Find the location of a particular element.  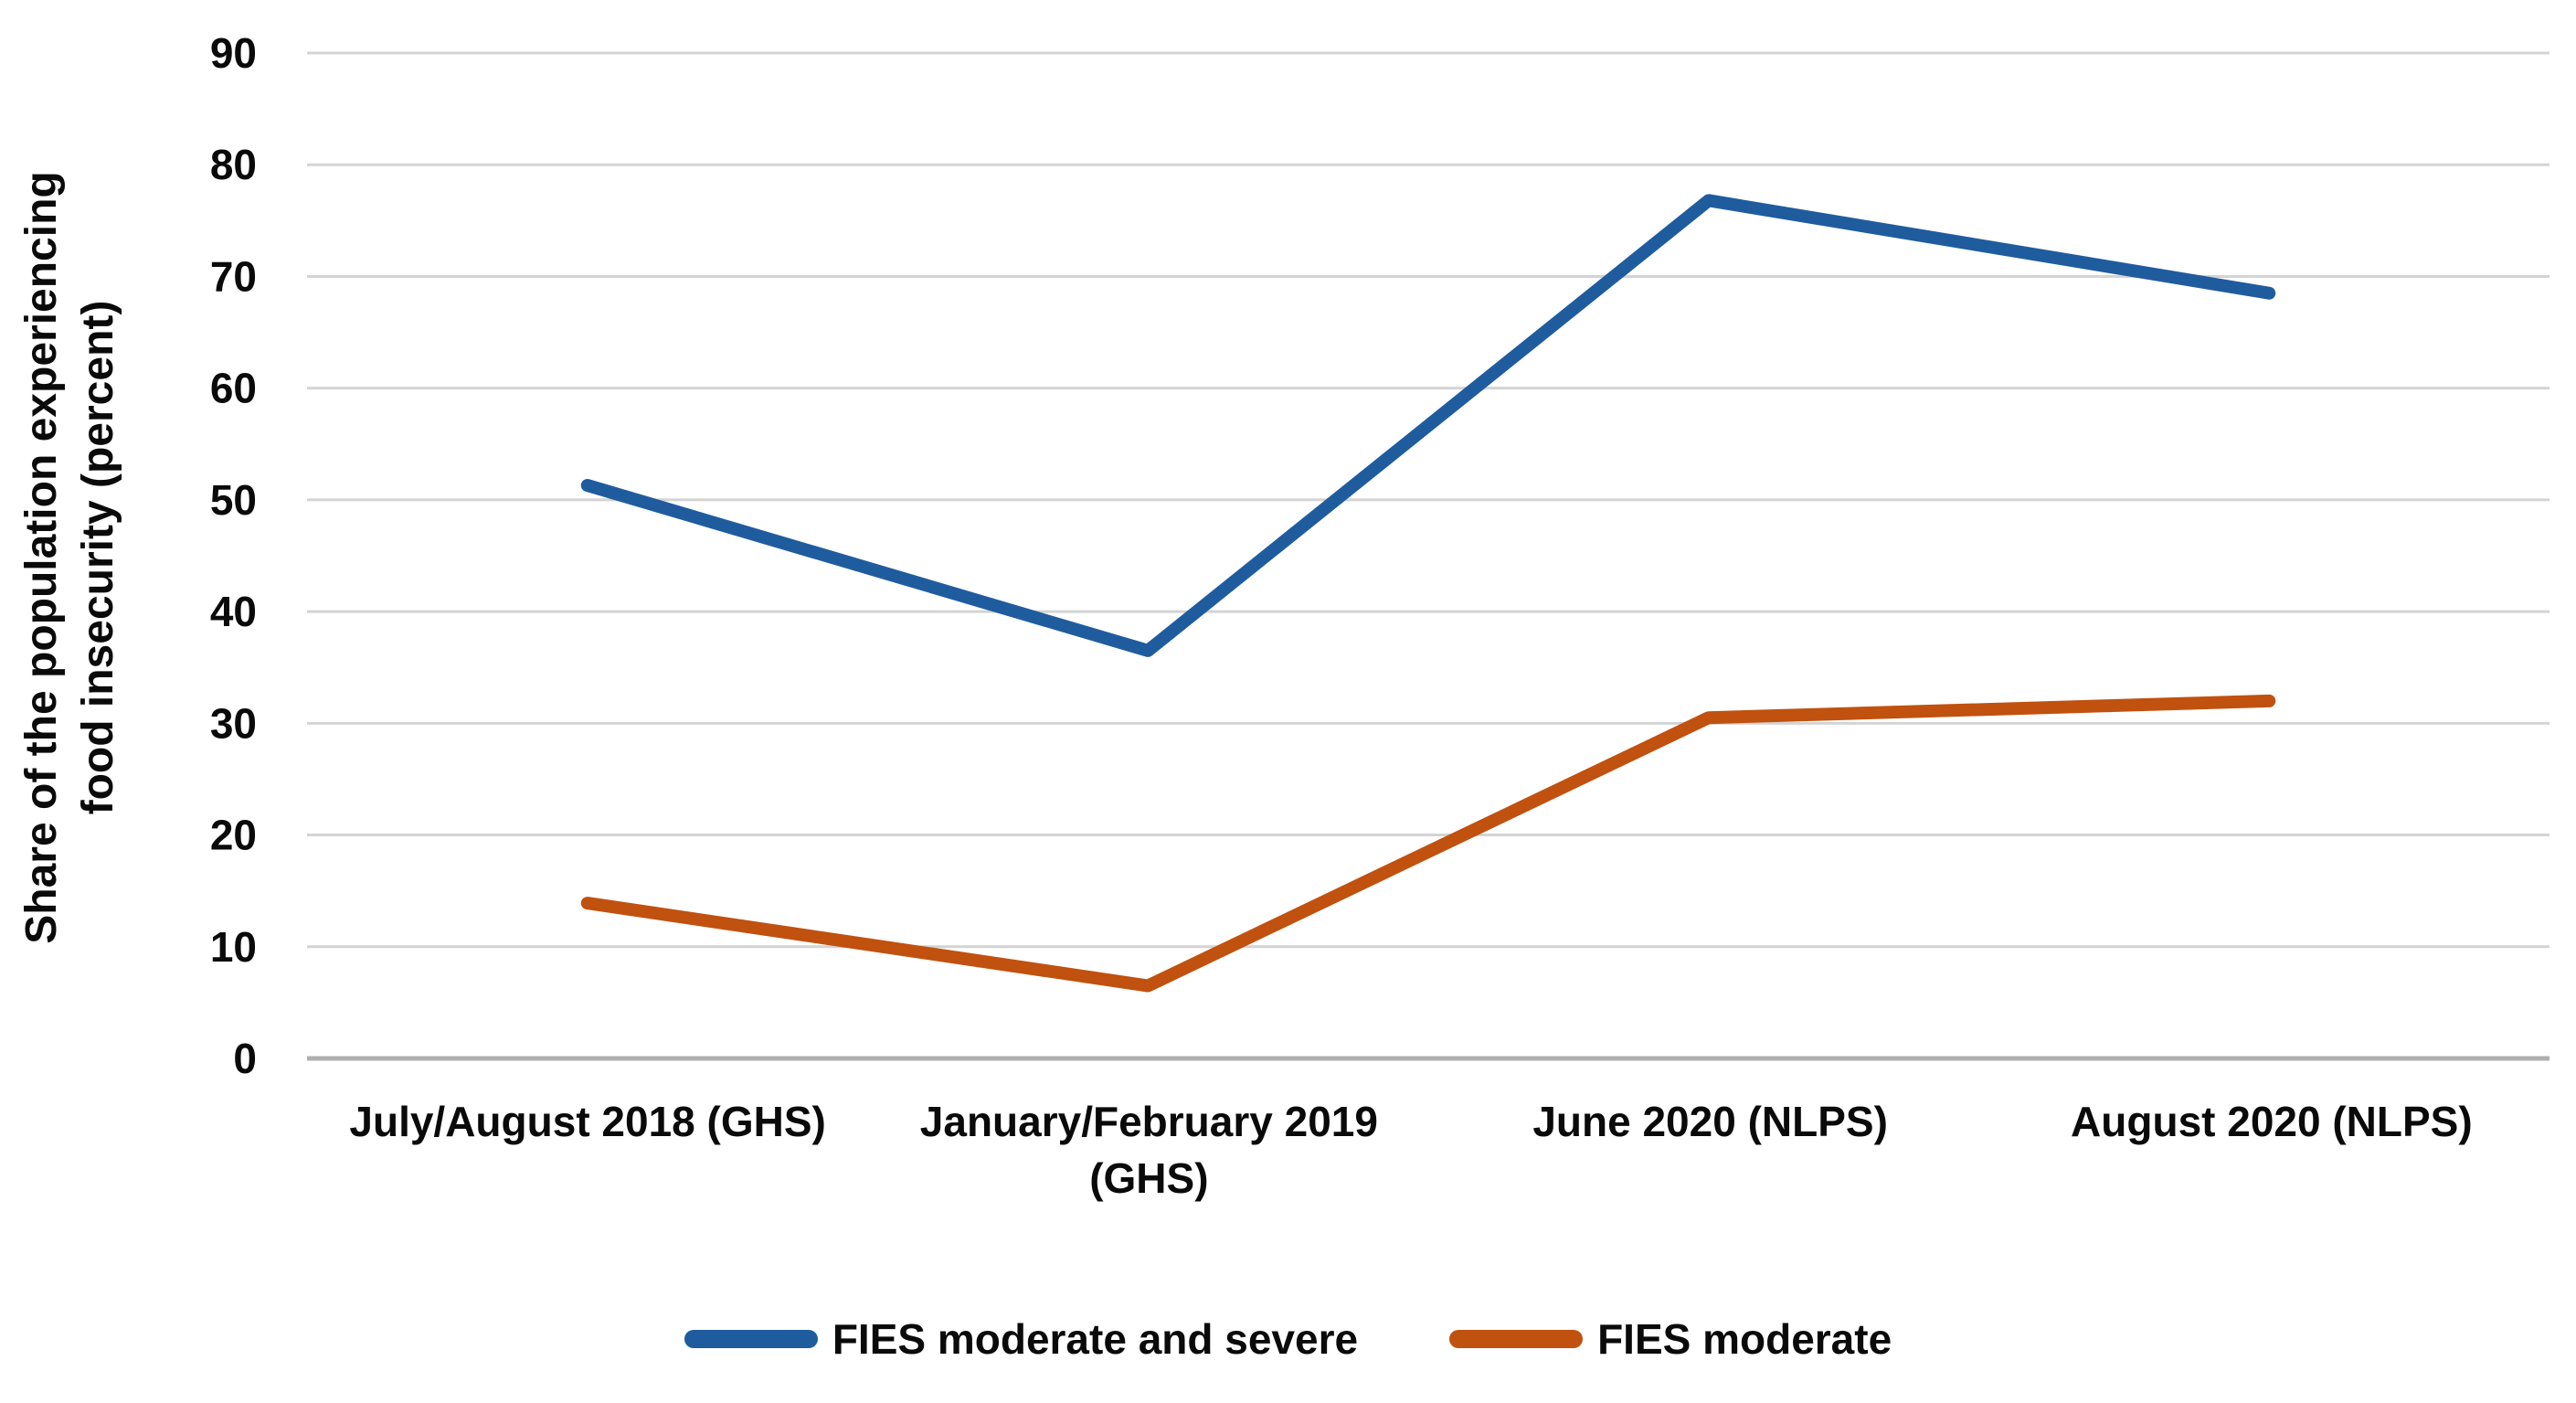

series-line-fies-moderate is located at coordinates (1428, 843).